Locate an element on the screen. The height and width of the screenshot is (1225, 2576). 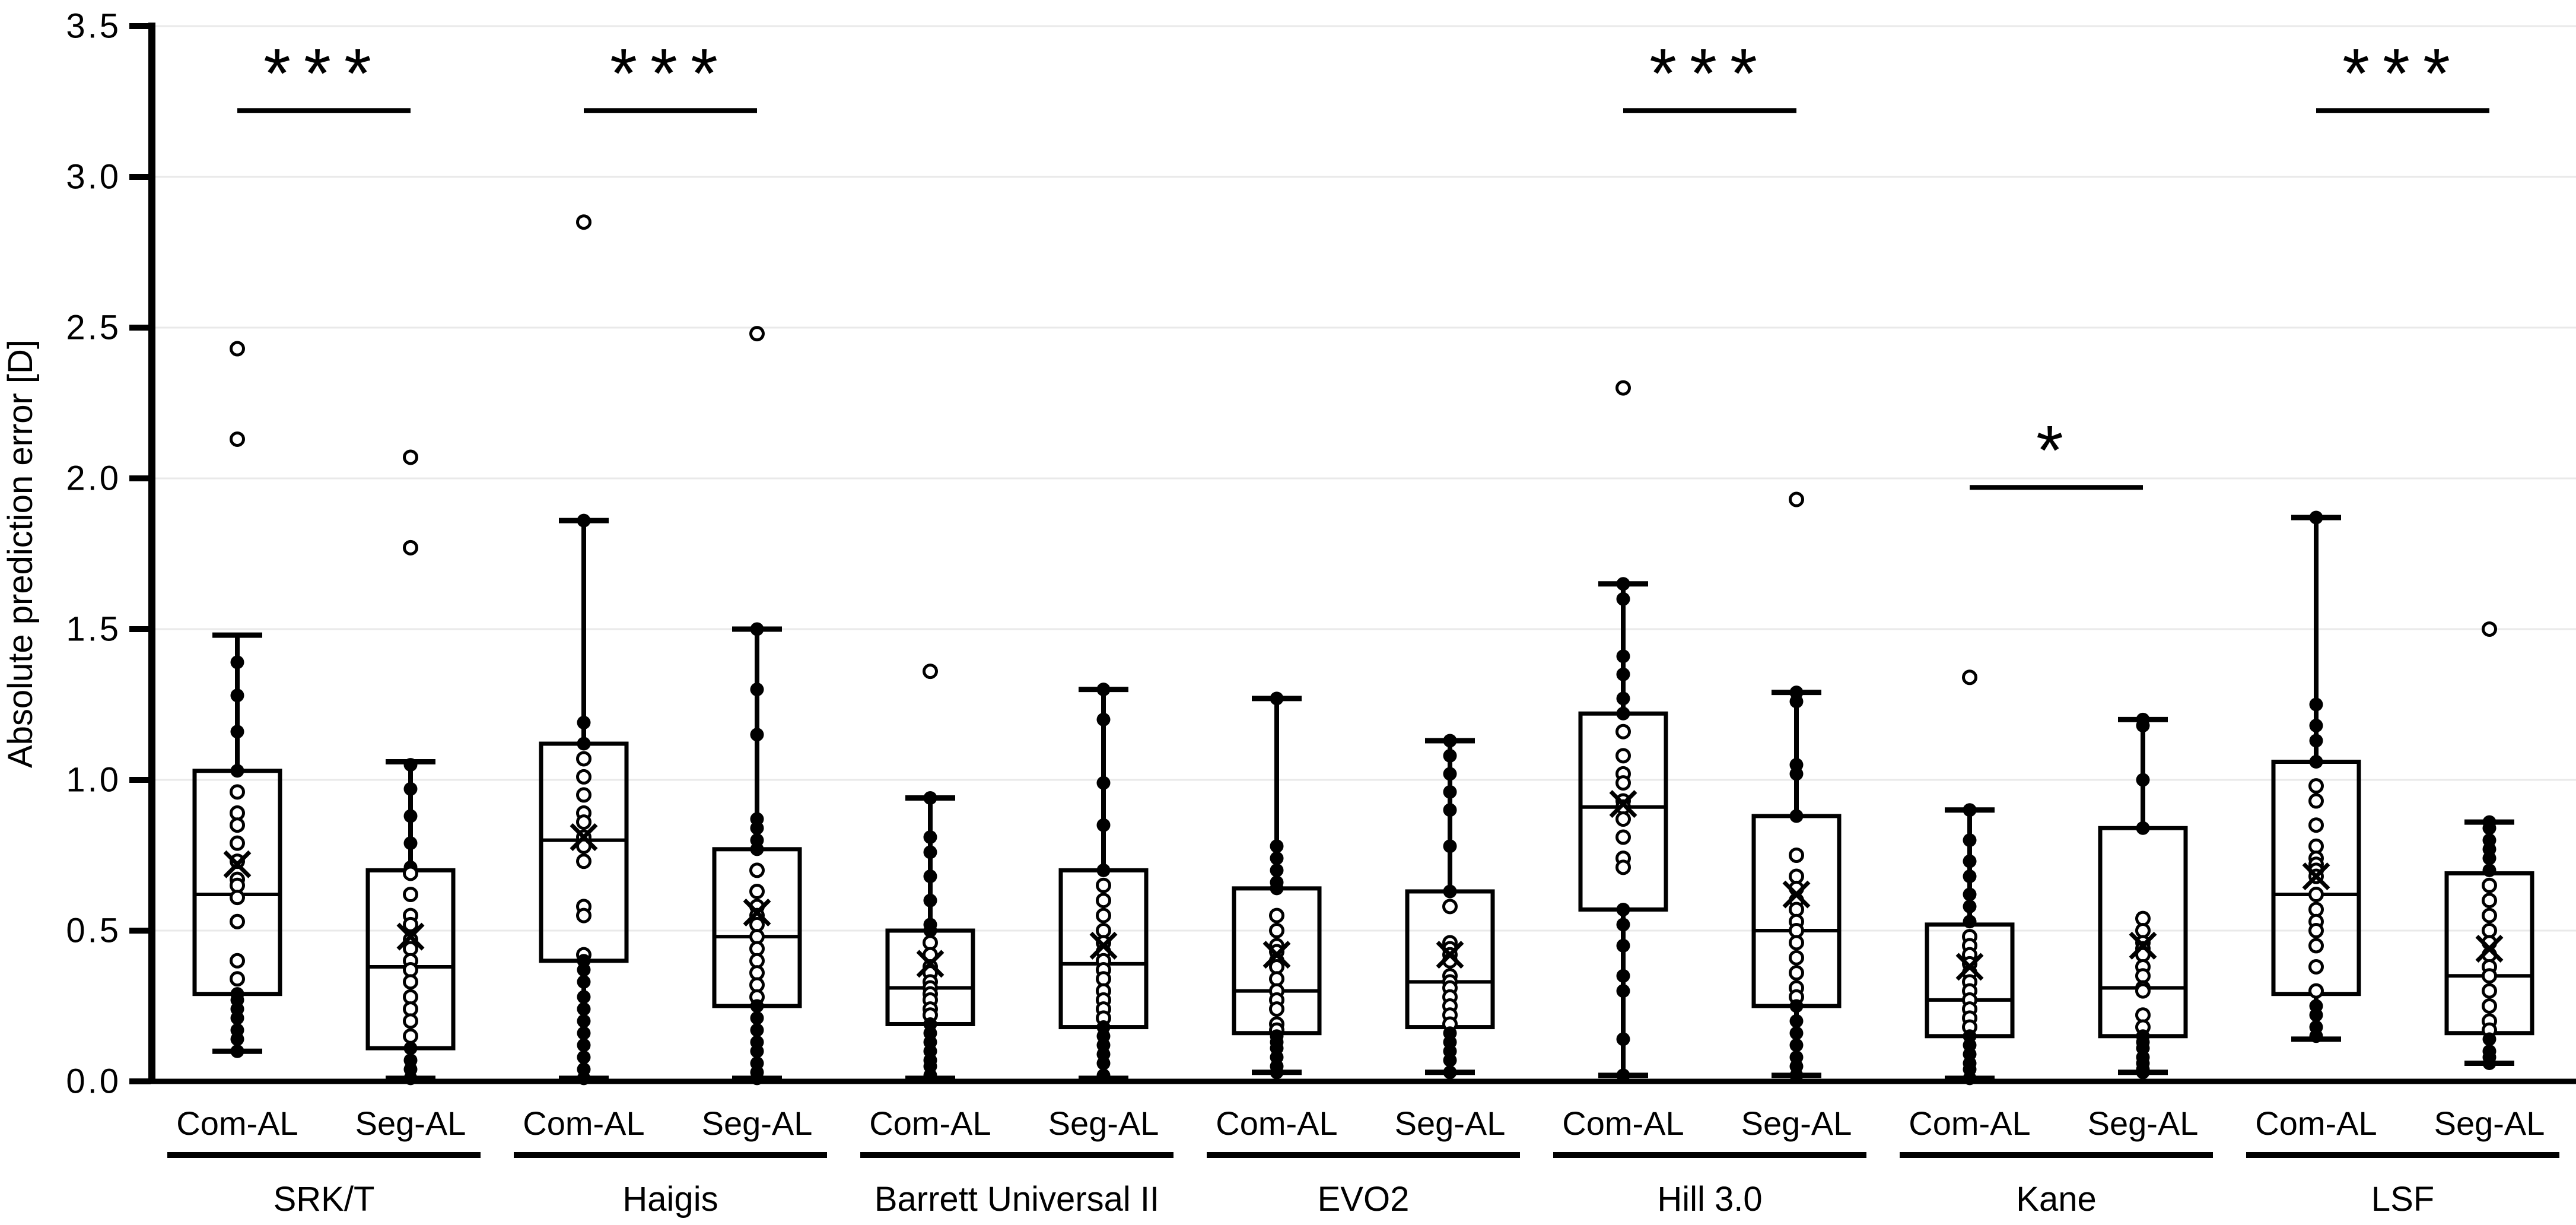
box-evo2-seg-al-mean-marker is located at coordinates (1450, 955).